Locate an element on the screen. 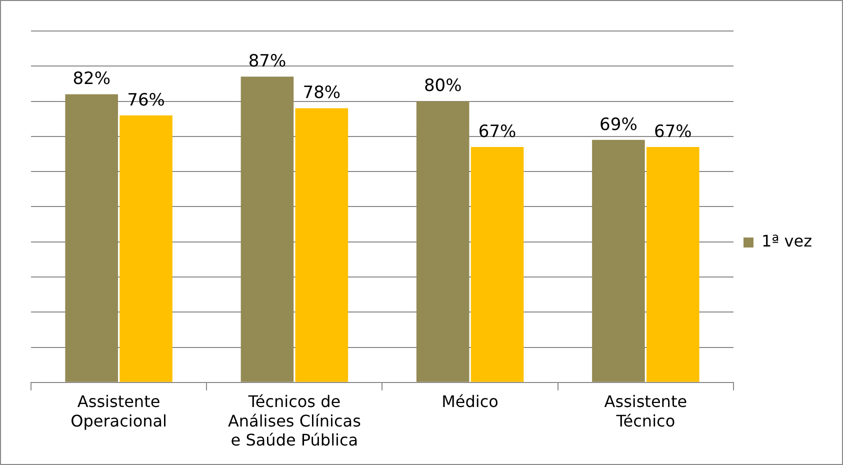 This screenshot has height=465, width=843. data-label: 87% is located at coordinates (267, 62).